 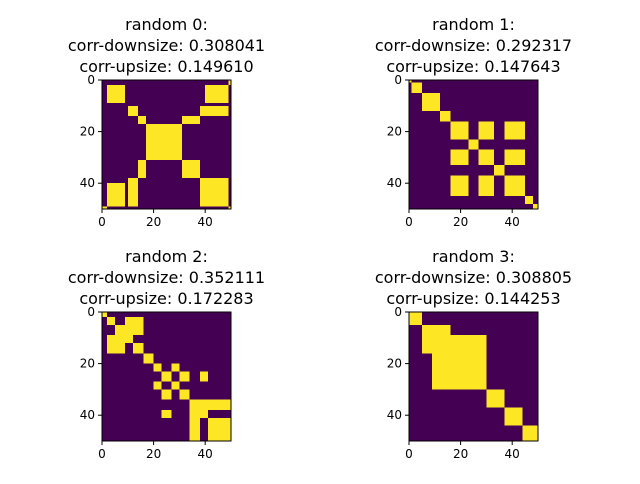 I want to click on chart-title-line: random 1:, so click(x=473, y=24).